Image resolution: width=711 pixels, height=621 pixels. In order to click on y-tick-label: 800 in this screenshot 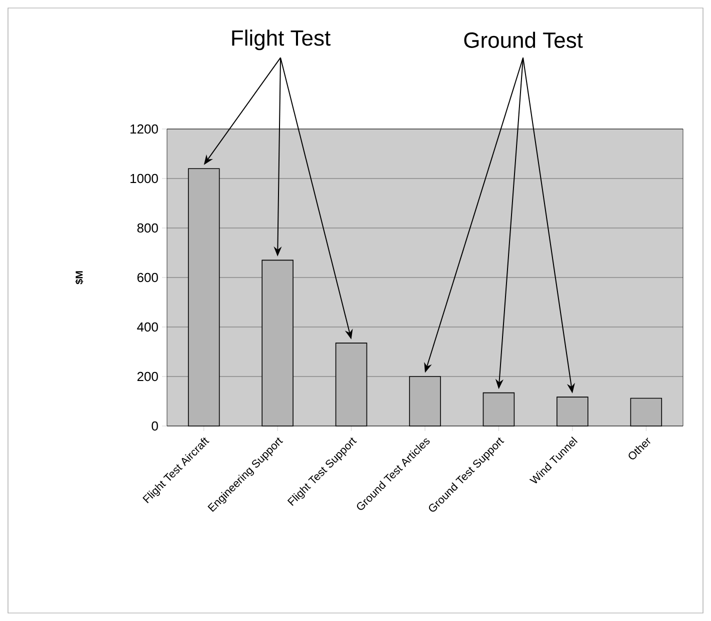, I will do `click(147, 228)`.